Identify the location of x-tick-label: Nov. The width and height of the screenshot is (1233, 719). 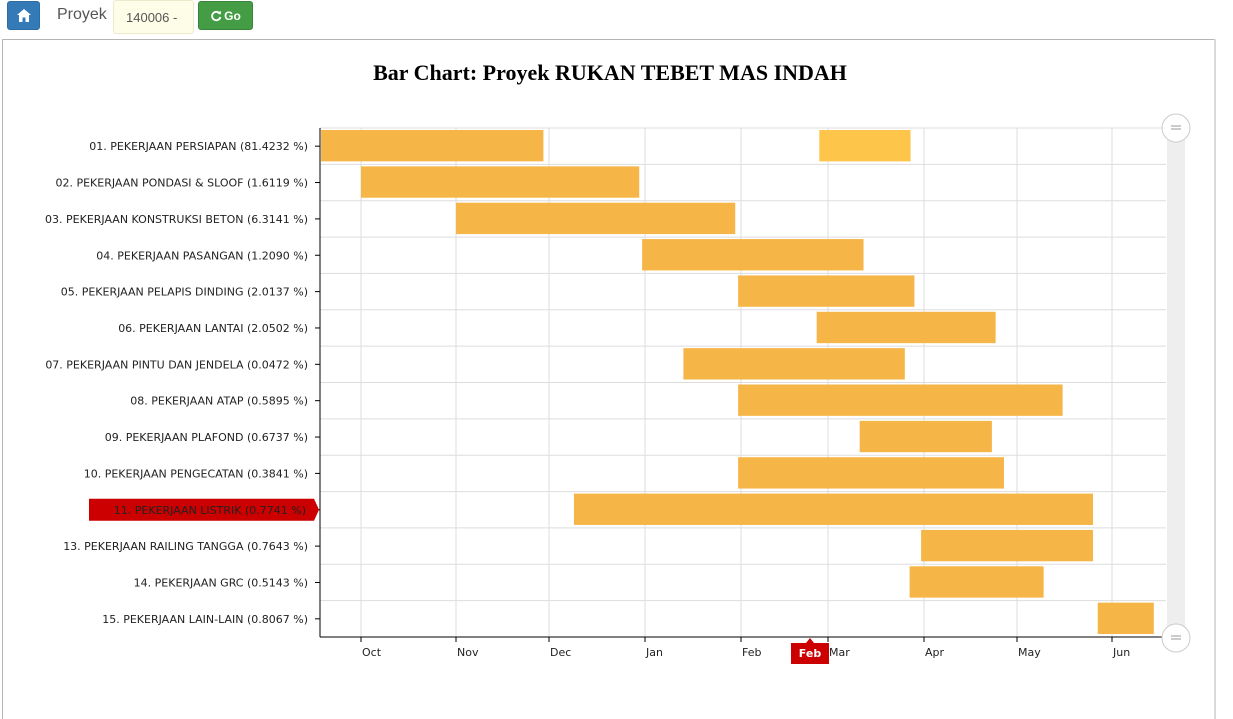
(468, 652).